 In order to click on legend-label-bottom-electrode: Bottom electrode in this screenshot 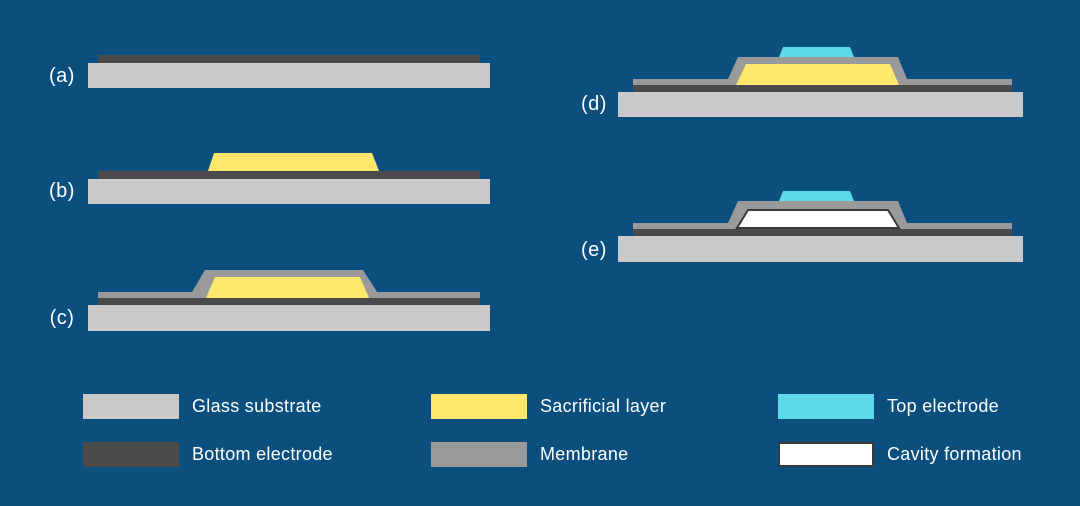, I will do `click(262, 453)`.